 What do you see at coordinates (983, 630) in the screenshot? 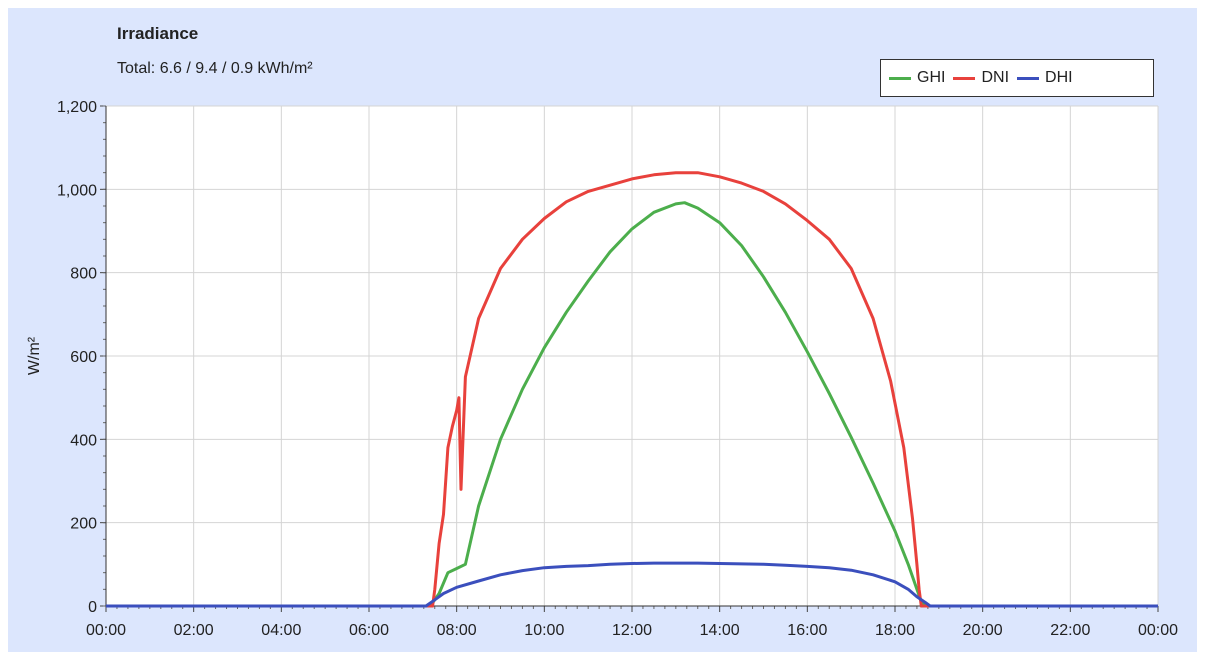
I see `x-tick-label: 20:00` at bounding box center [983, 630].